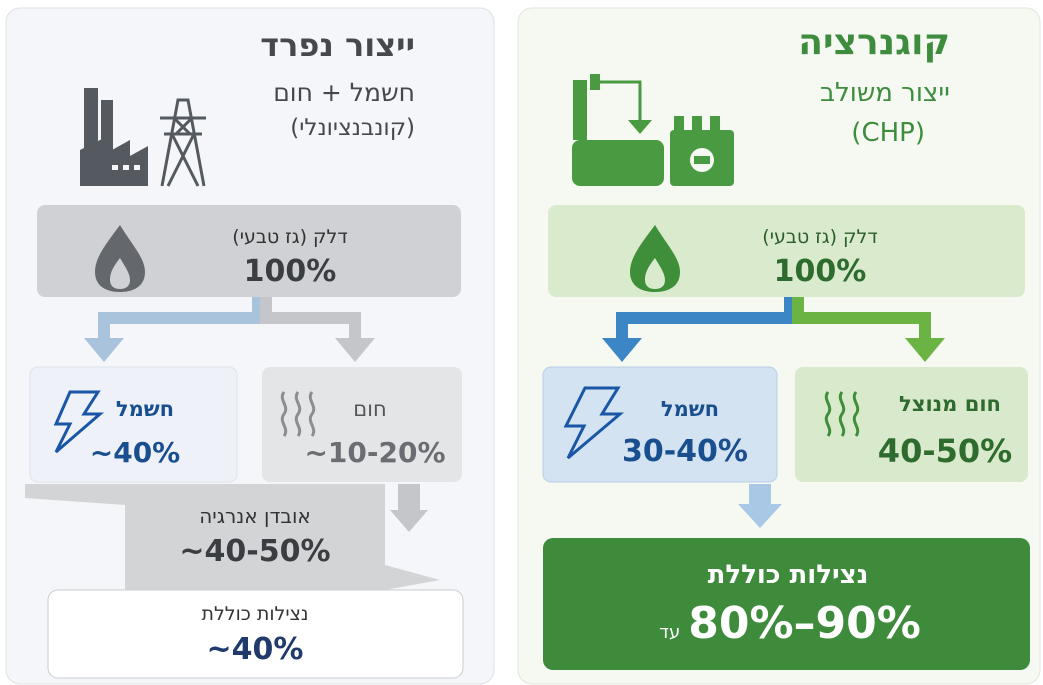 Image resolution: width=1043 pixels, height=685 pixels. I want to click on total-value: ~40%, so click(255, 649).